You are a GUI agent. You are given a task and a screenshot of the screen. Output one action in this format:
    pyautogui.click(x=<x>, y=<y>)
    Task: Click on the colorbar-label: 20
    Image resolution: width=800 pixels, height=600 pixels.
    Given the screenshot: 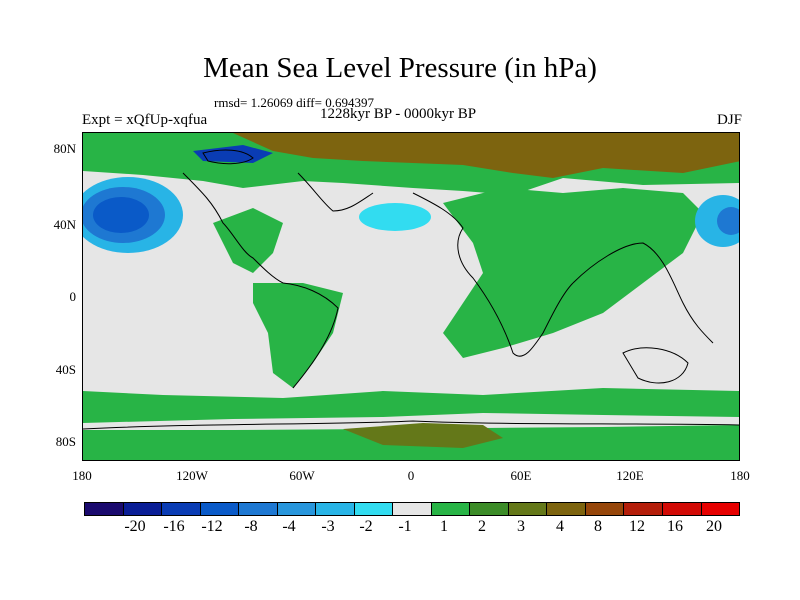 What is the action you would take?
    pyautogui.click(x=714, y=526)
    